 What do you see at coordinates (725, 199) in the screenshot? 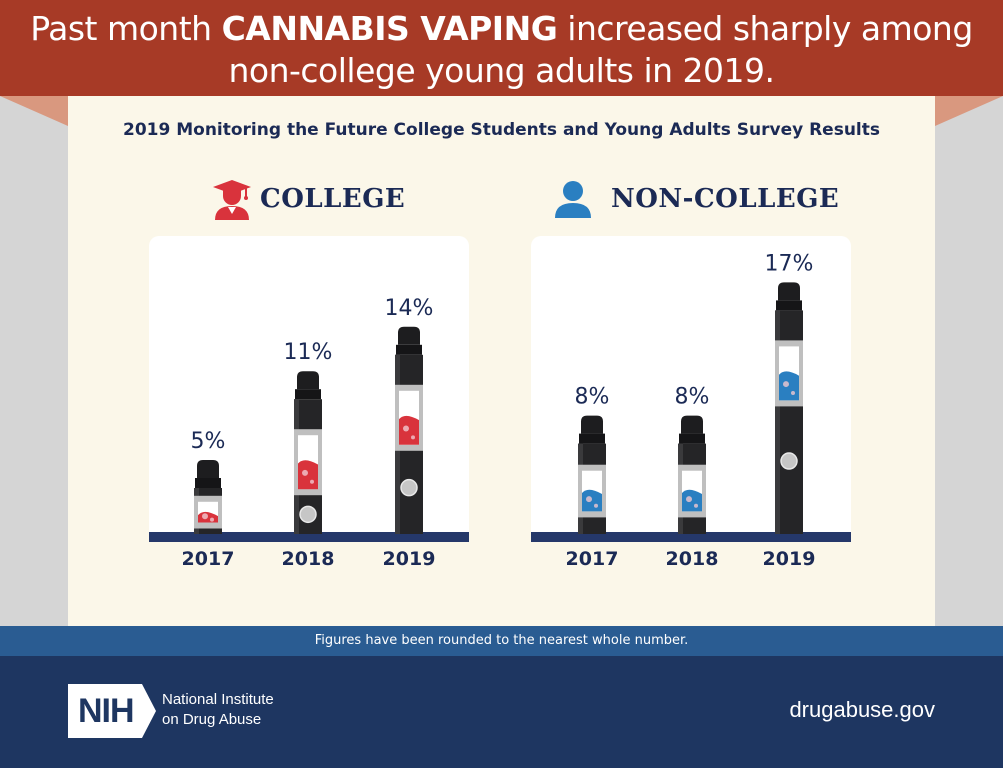
I see `non-college-title: NON-COLLEGE` at bounding box center [725, 199].